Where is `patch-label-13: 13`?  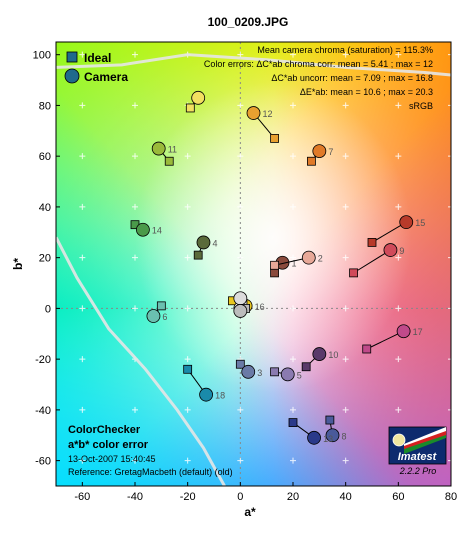
patch-label-13: 13 is located at coordinates (328, 439).